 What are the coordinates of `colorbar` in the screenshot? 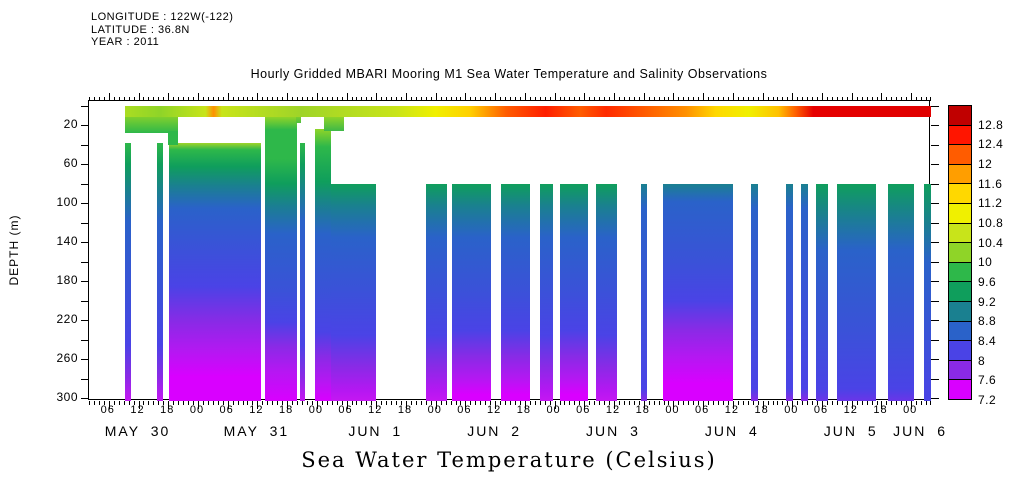 It's located at (960, 252).